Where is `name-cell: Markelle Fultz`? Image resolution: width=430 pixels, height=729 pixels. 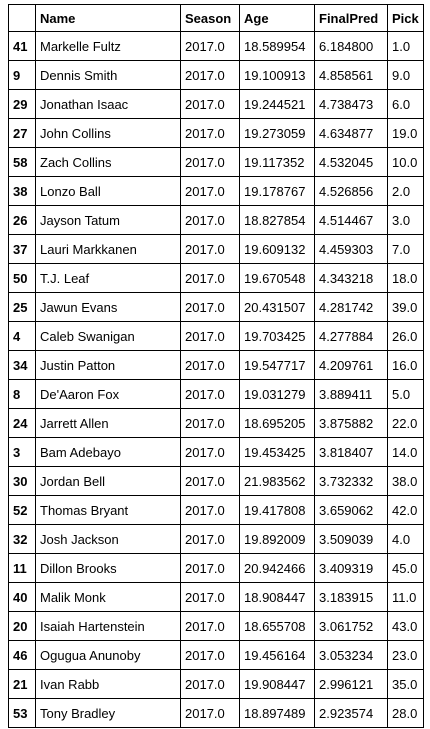 name-cell: Markelle Fultz is located at coordinates (108, 46).